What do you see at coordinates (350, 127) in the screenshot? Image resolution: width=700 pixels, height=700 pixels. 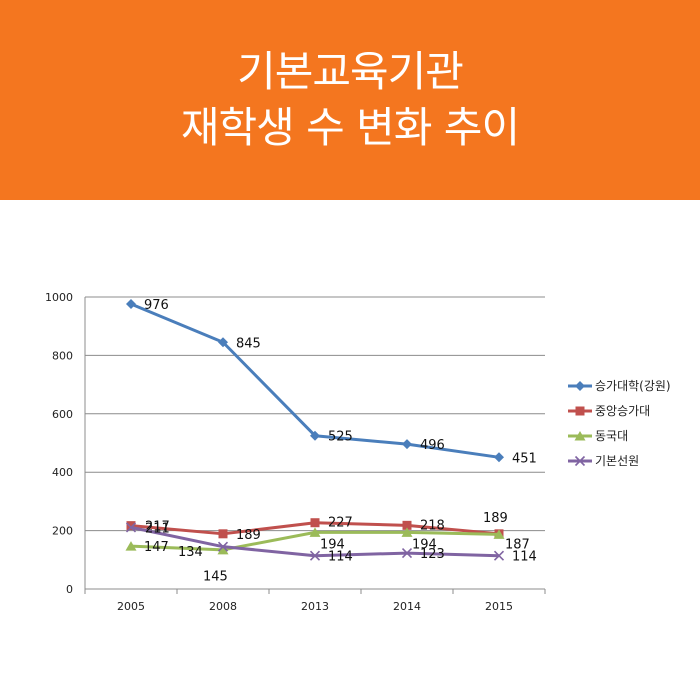 I see `chart-title-line-2: 재학생 수 변화 추이` at bounding box center [350, 127].